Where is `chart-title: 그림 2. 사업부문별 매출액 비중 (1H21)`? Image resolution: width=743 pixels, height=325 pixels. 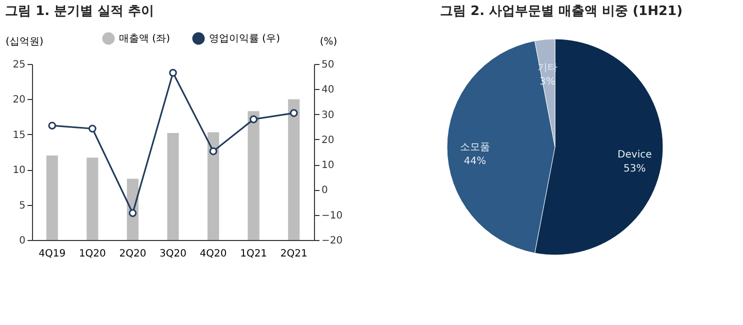
chart-title: 그림 2. 사업부문별 매출액 비중 (1H21) is located at coordinates (561, 11).